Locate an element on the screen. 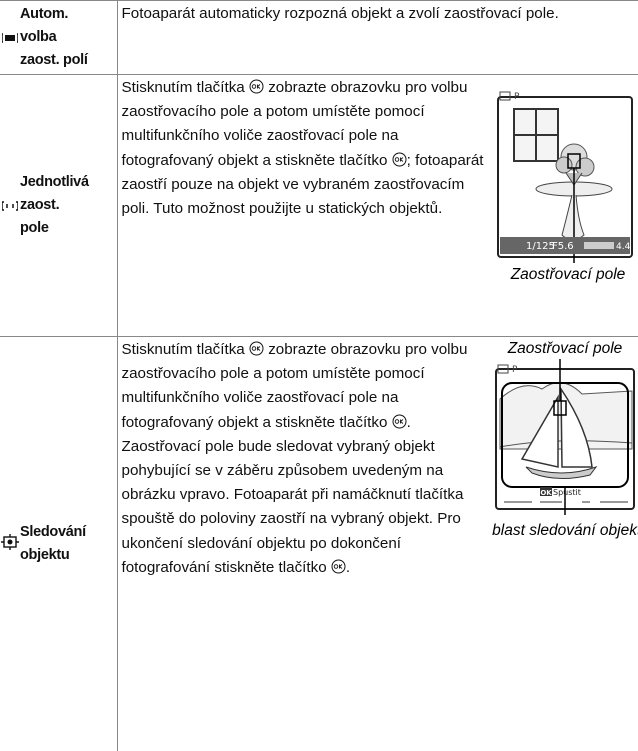  label-cell: Sledování objektu is located at coordinates (68, 544).